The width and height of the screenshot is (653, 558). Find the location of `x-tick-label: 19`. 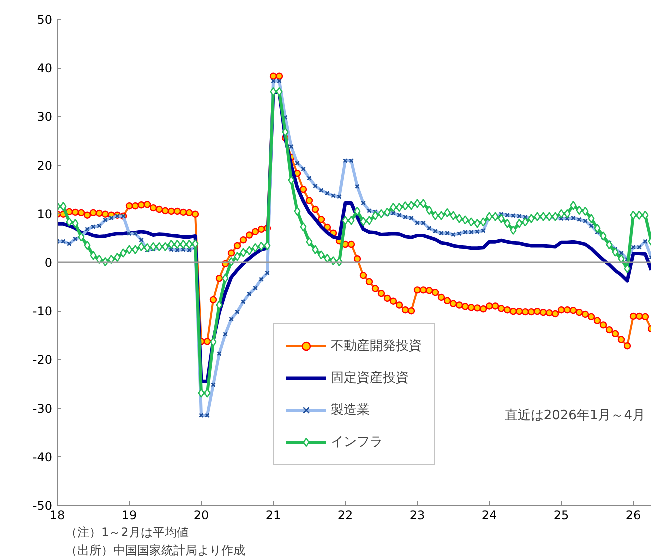

x-tick-label: 19 is located at coordinates (130, 515).